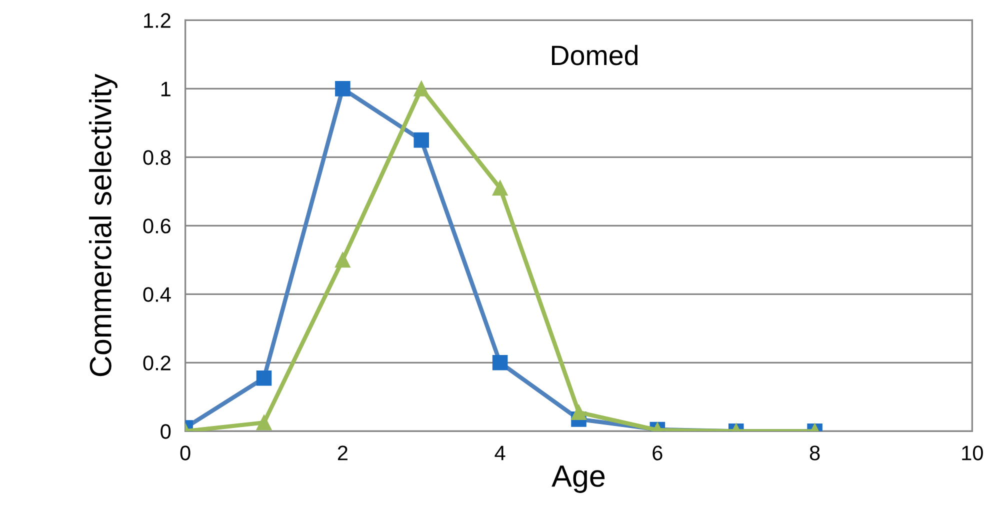 This screenshot has width=991, height=531. What do you see at coordinates (157, 20) in the screenshot?
I see `y-tick-label: 1.2` at bounding box center [157, 20].